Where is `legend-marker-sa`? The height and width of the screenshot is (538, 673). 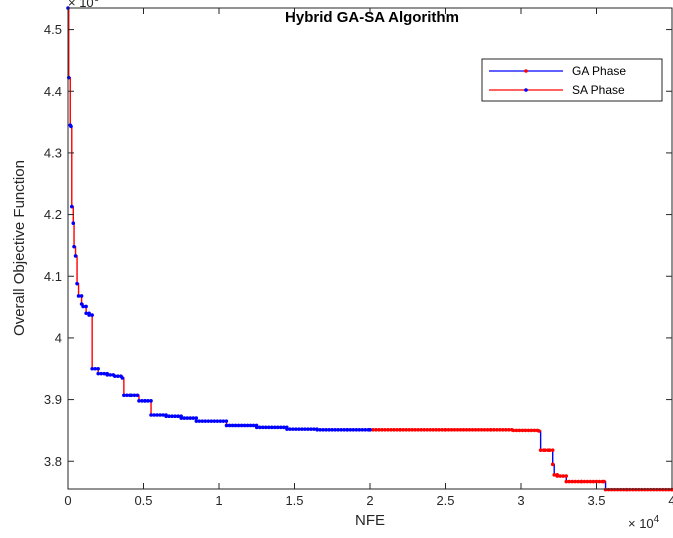
legend-marker-sa is located at coordinates (526, 90).